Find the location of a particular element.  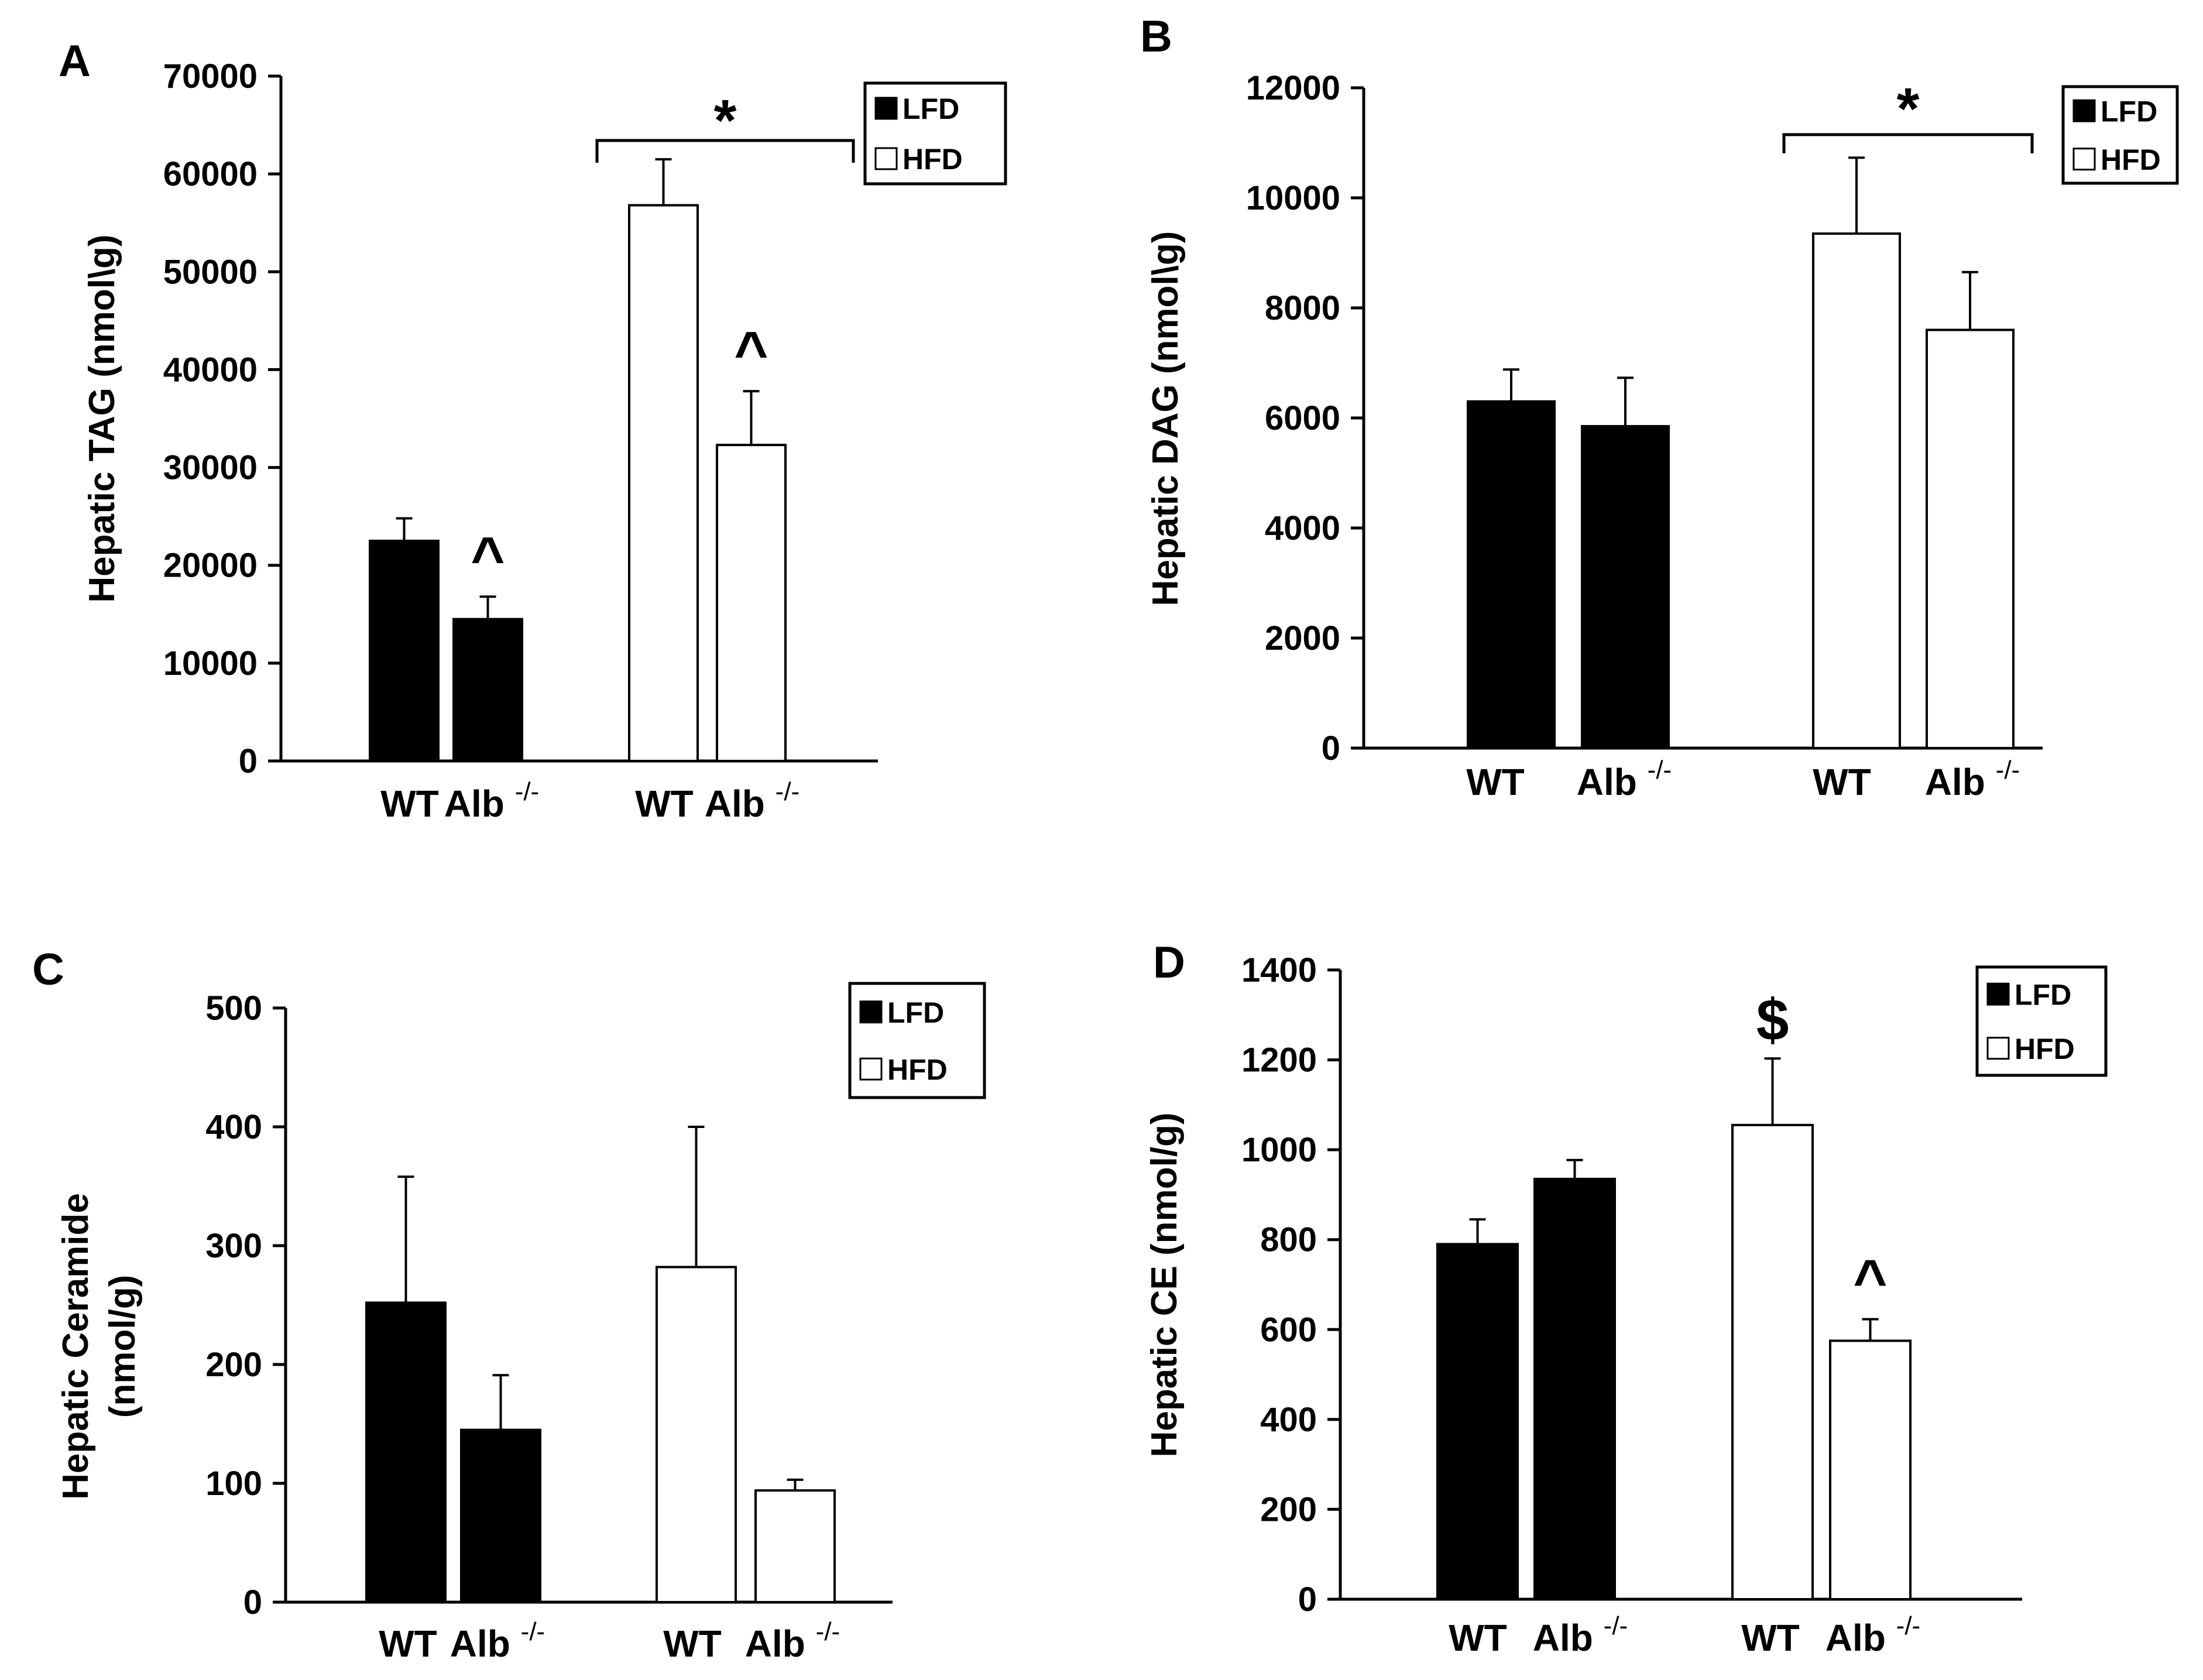

y-axis-label: Hepatic Ceramide (nmol/g) is located at coordinates (100, 1346).